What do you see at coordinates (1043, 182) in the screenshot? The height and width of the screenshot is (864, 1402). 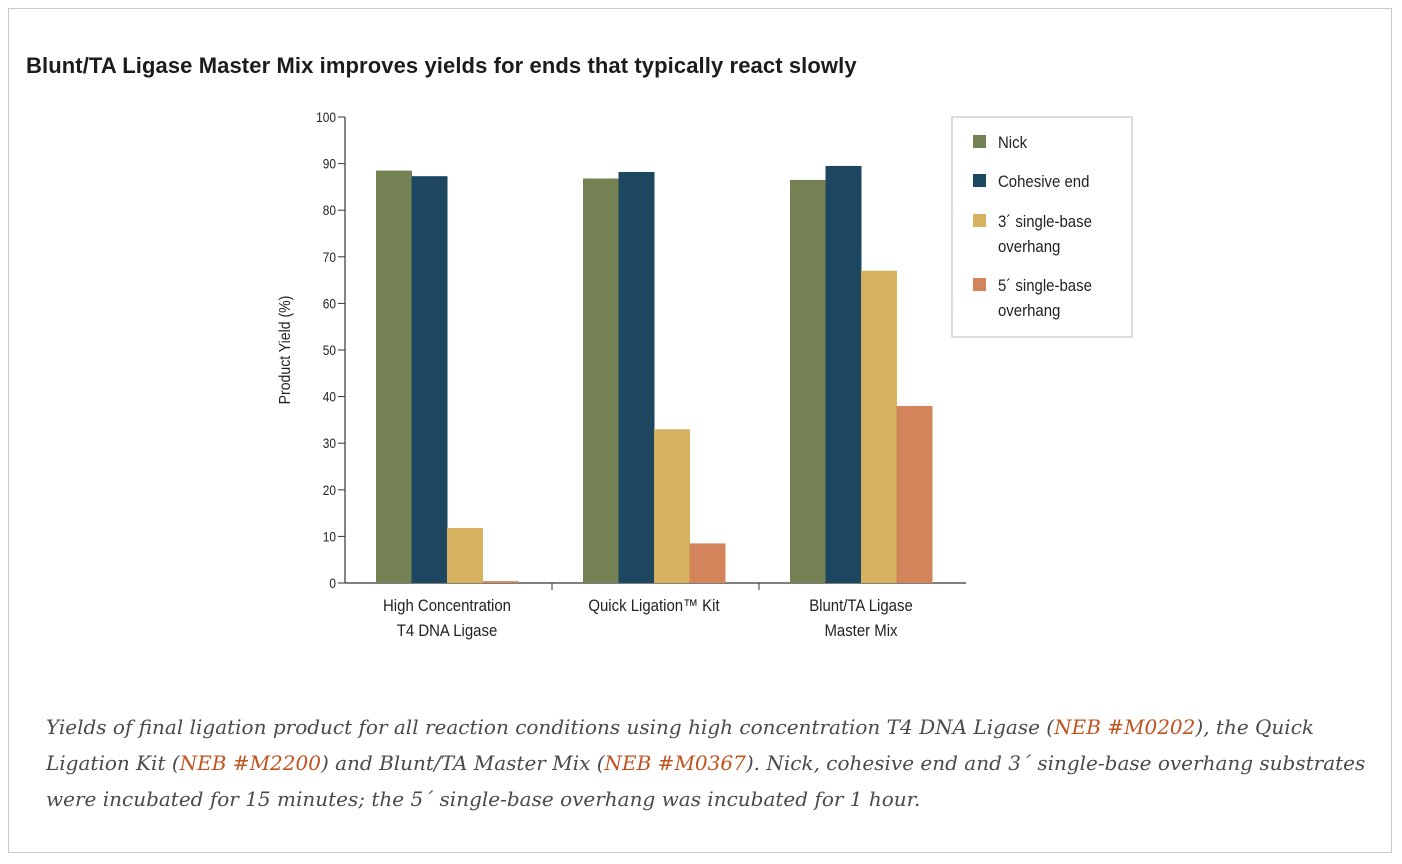 I see `legend-label: Cohesive end` at bounding box center [1043, 182].